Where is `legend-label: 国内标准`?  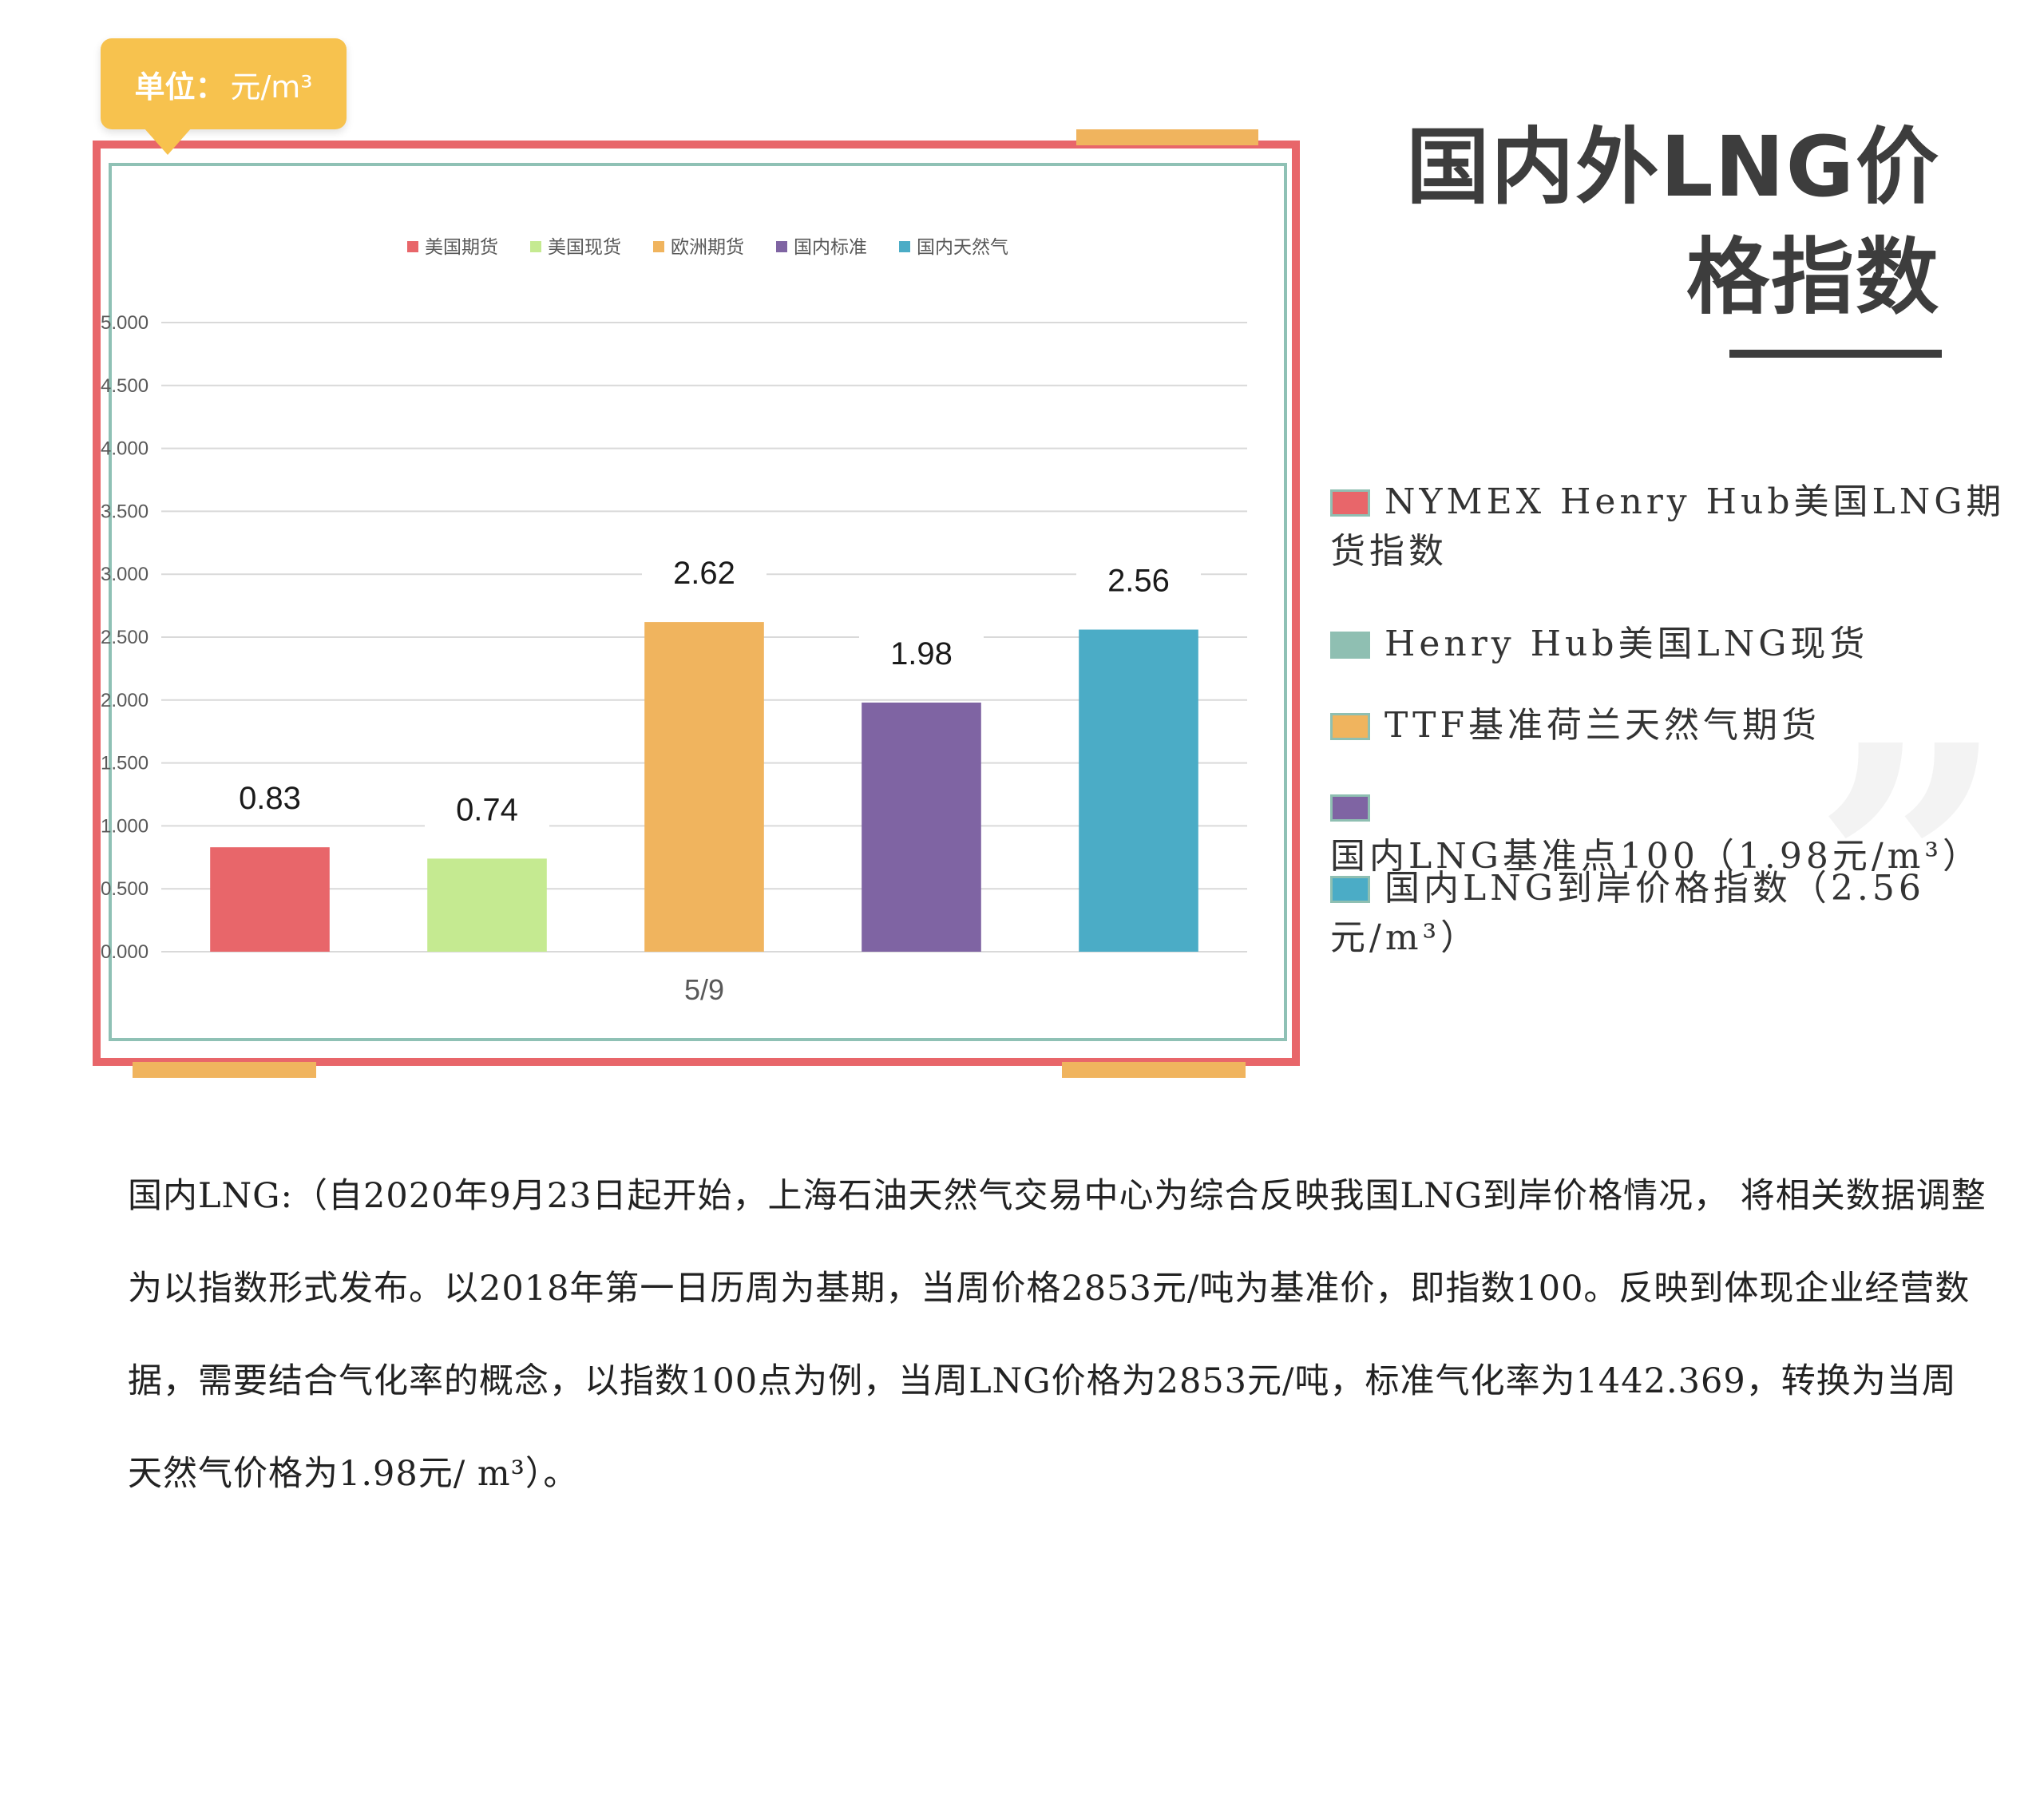 legend-label: 国内标准 is located at coordinates (830, 248).